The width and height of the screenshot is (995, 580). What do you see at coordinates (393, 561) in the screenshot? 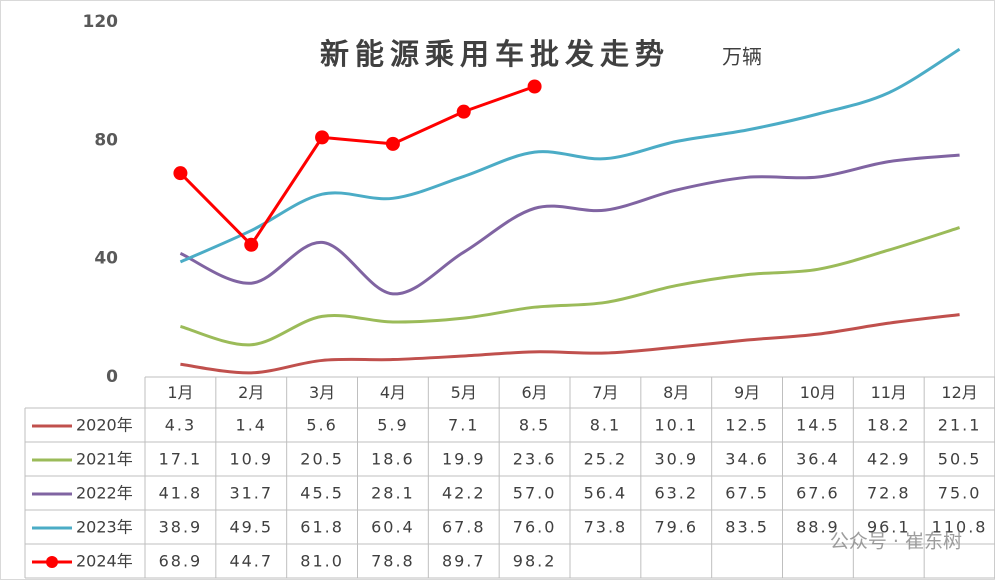
I see `table-value: 78.8` at bounding box center [393, 561].